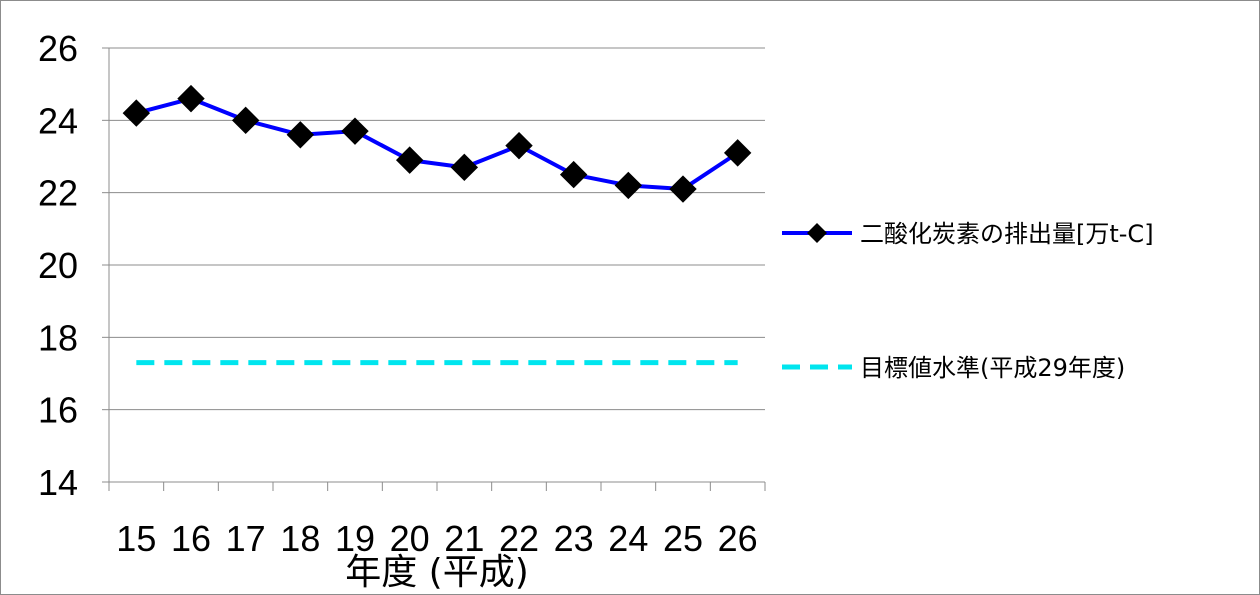 The image size is (1260, 595). I want to click on legend: 二酸化炭素の排出量[万t-C] 目標値水準(平成29年度), so click(968, 301).